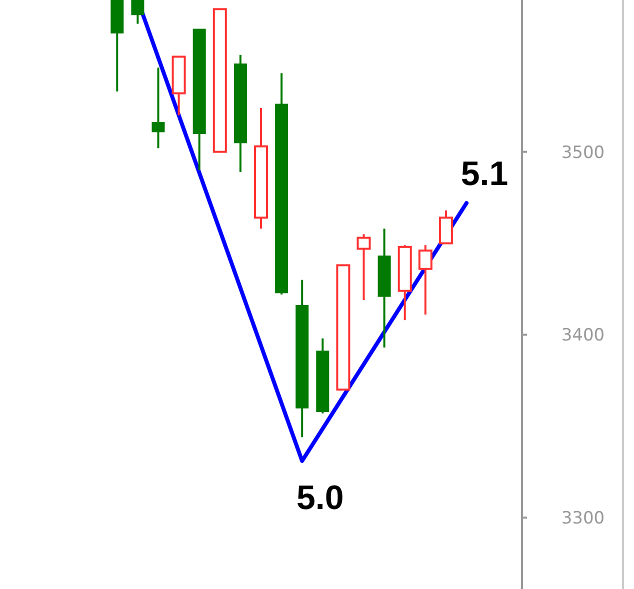 The width and height of the screenshot is (634, 589). What do you see at coordinates (583, 152) in the screenshot?
I see `y-tick-label: 3500` at bounding box center [583, 152].